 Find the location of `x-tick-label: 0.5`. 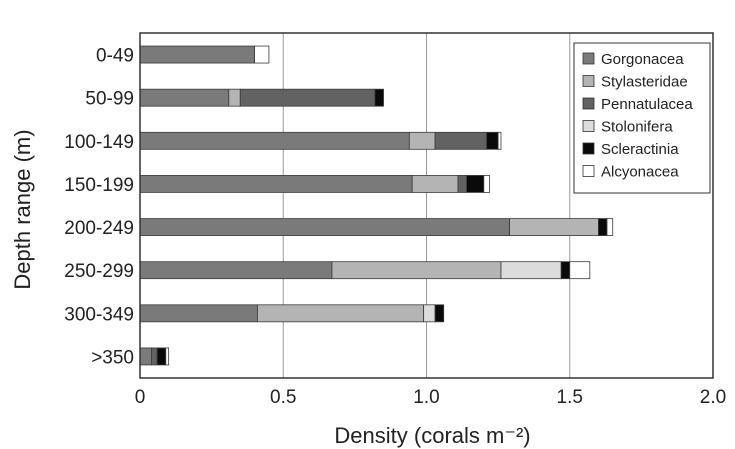

x-tick-label: 0.5 is located at coordinates (283, 397).